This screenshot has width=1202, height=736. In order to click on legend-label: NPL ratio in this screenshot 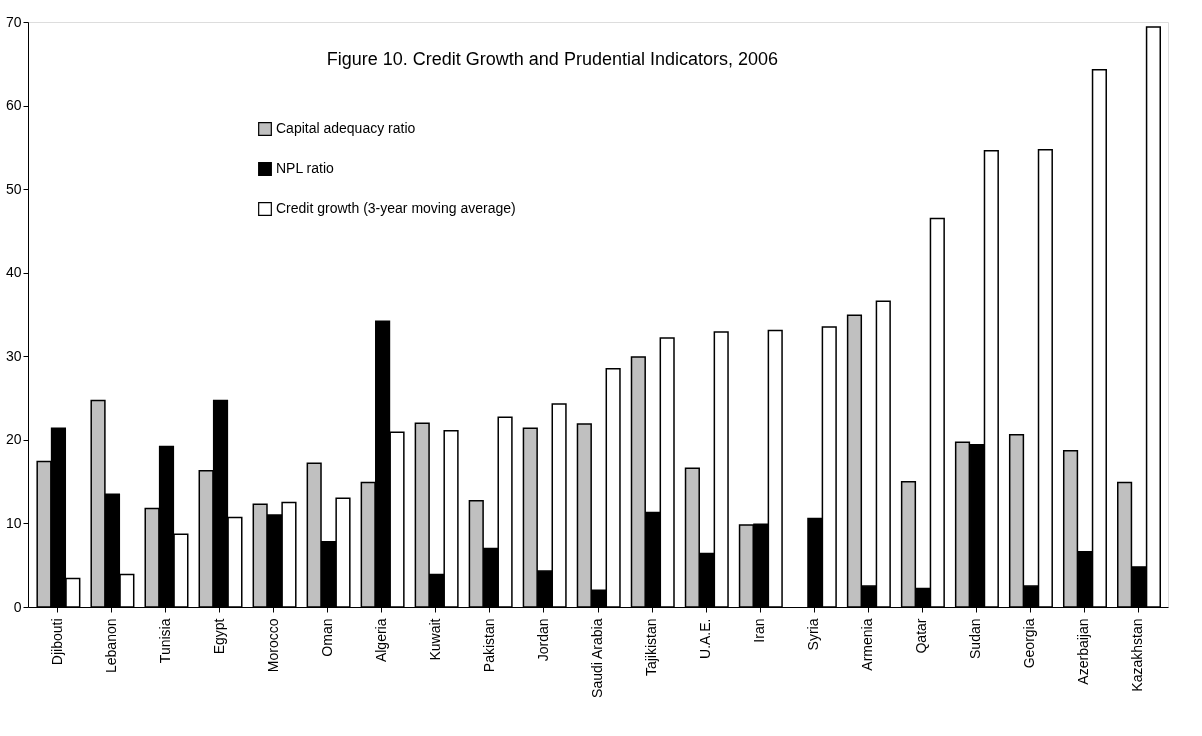, I will do `click(305, 168)`.